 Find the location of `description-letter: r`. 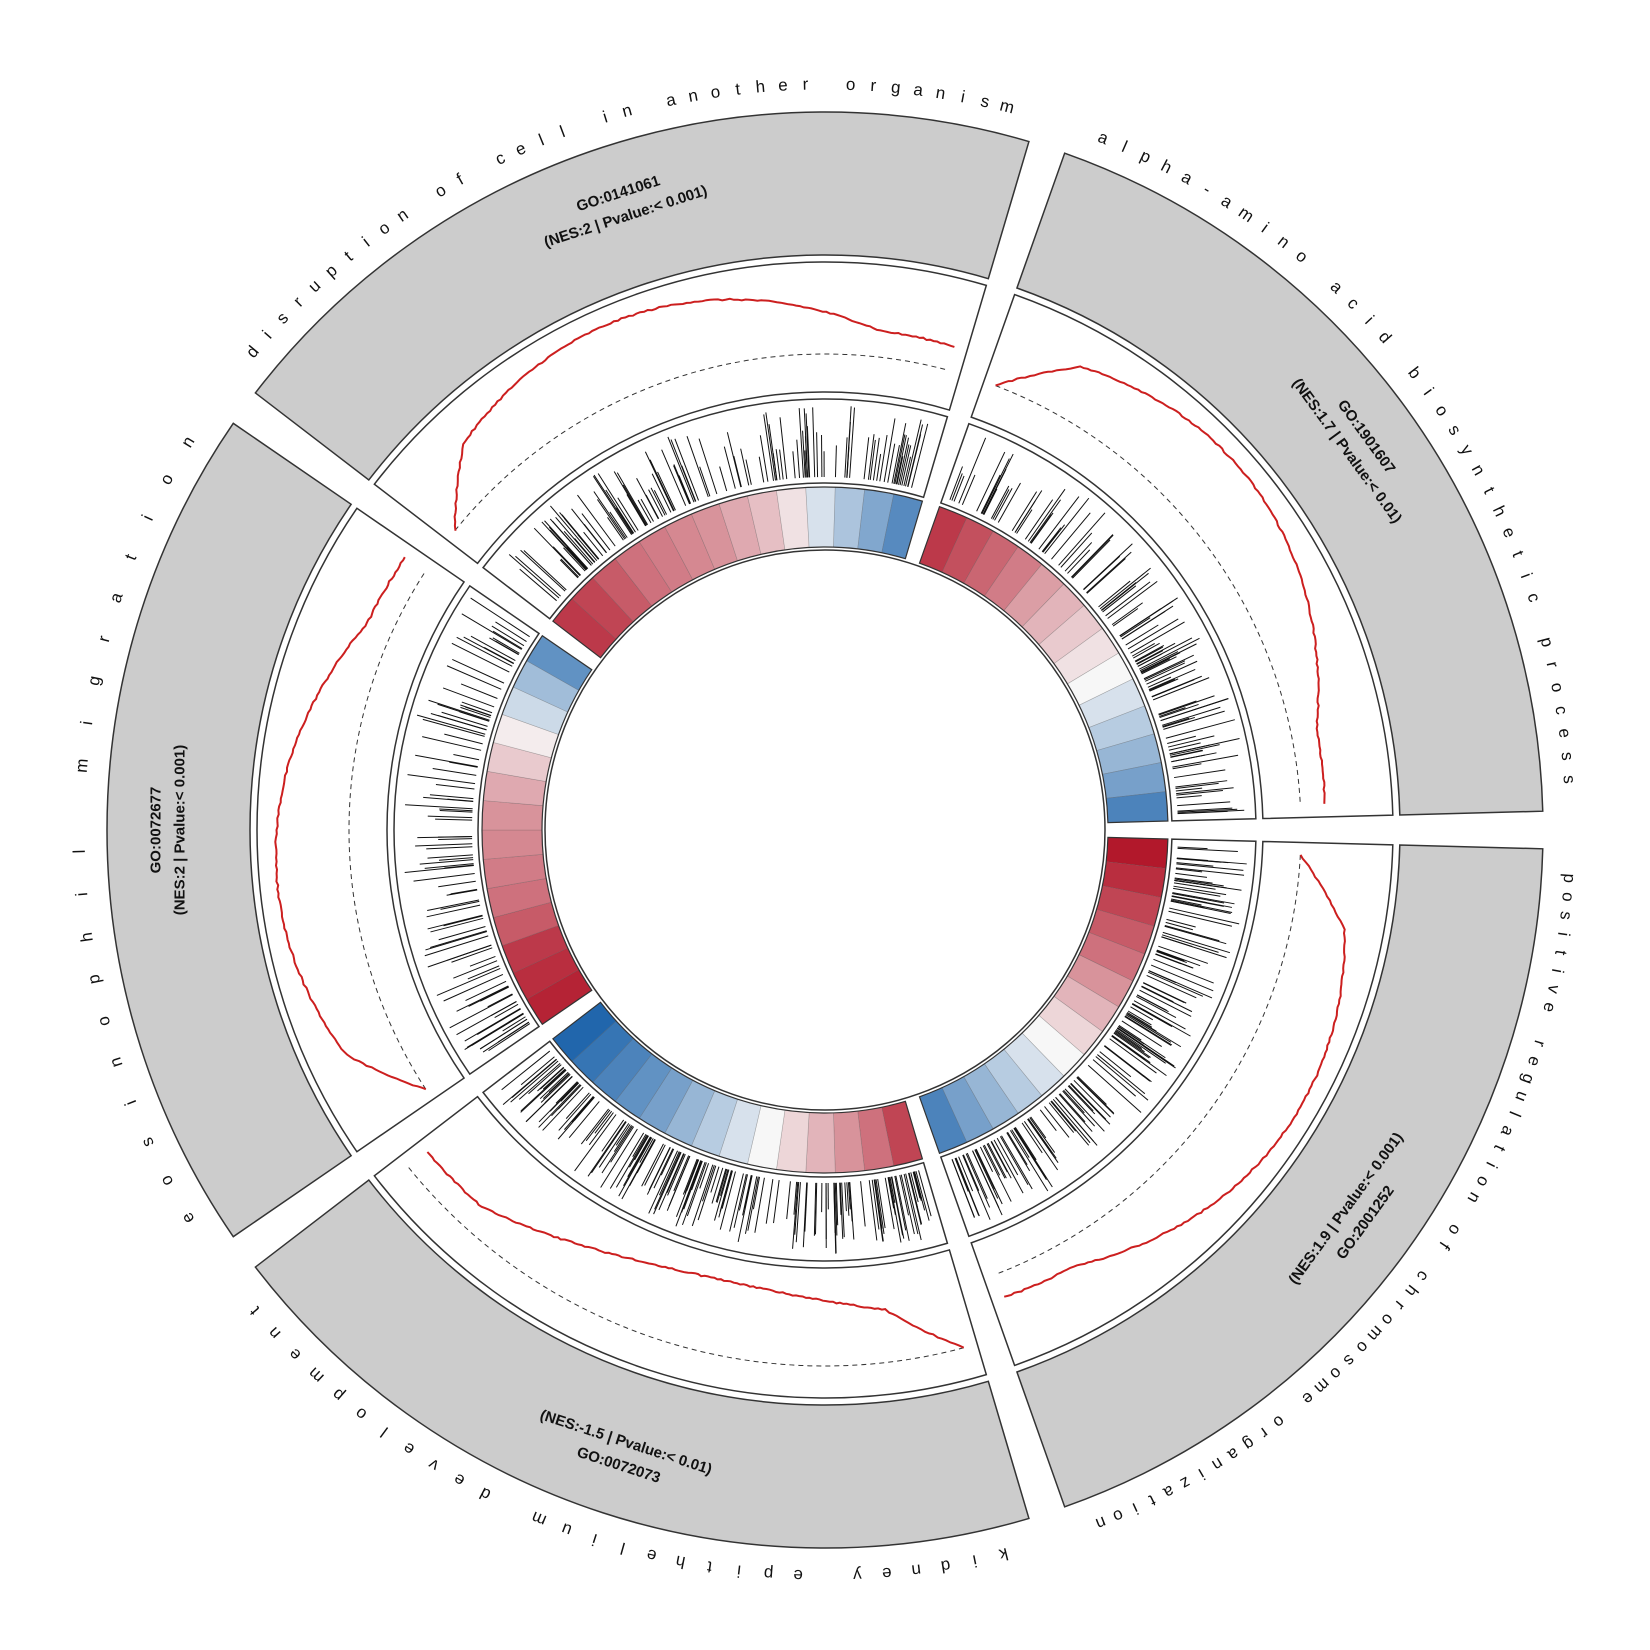

description-letter: r is located at coordinates (1400, 1305).